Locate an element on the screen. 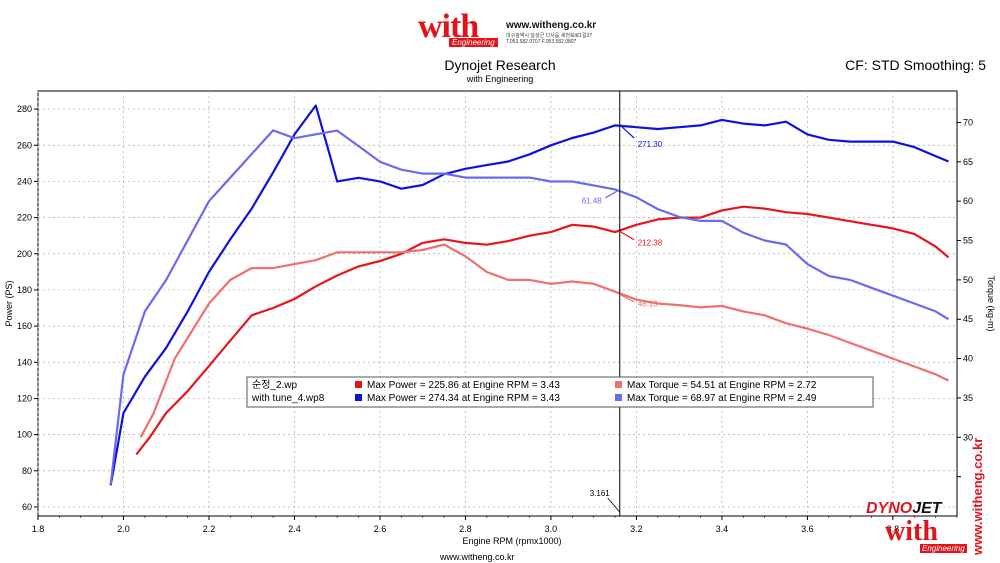 The height and width of the screenshot is (563, 1000). y2-tick-label: 55 is located at coordinates (968, 241).